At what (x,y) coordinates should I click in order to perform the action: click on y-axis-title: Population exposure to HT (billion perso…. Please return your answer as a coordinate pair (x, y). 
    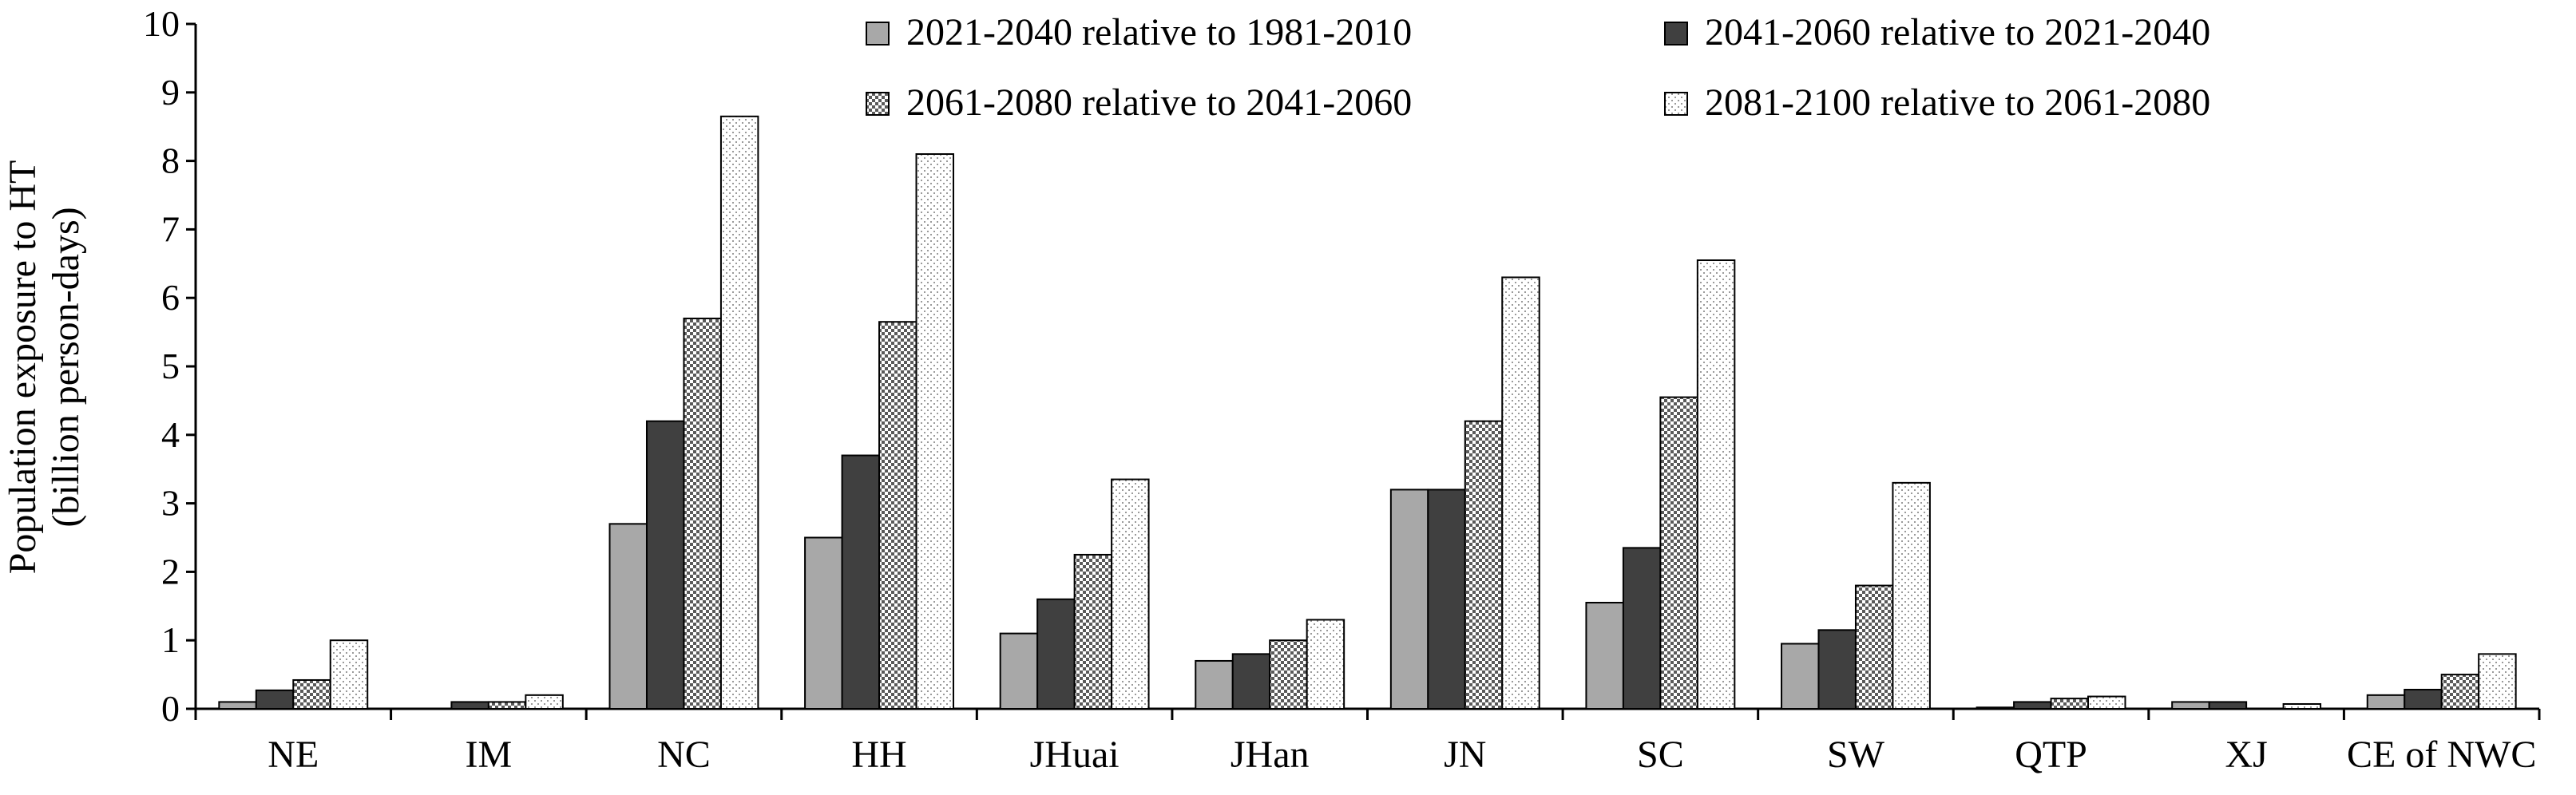
    Looking at the image, I should click on (44, 367).